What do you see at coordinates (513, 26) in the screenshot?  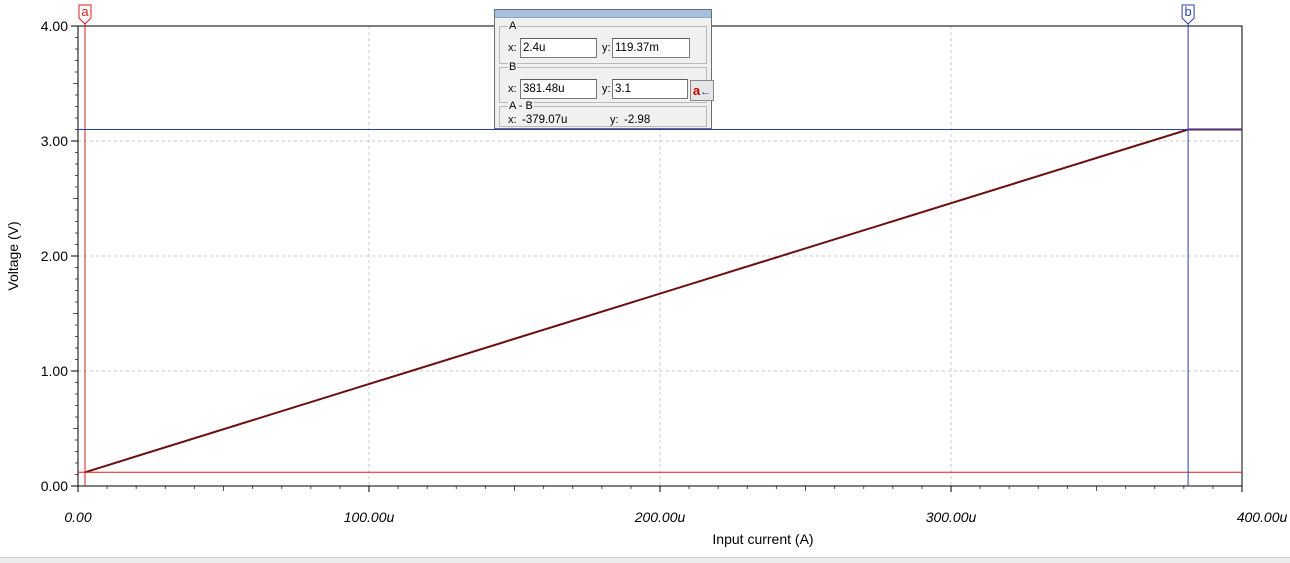 I see `cursor-a-group-label: A` at bounding box center [513, 26].